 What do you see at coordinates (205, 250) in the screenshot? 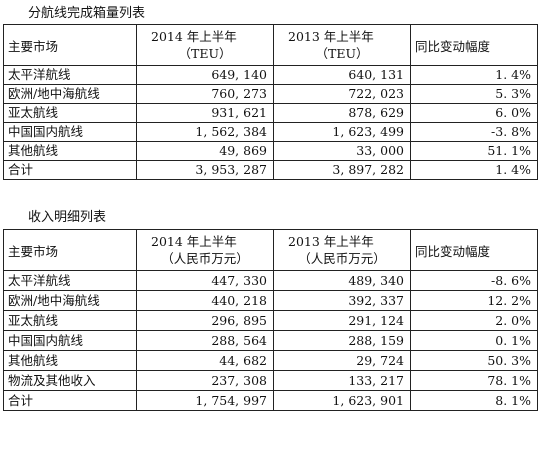
I see `header-2014: 2014 年上半年 （人民币万元）` at bounding box center [205, 250].